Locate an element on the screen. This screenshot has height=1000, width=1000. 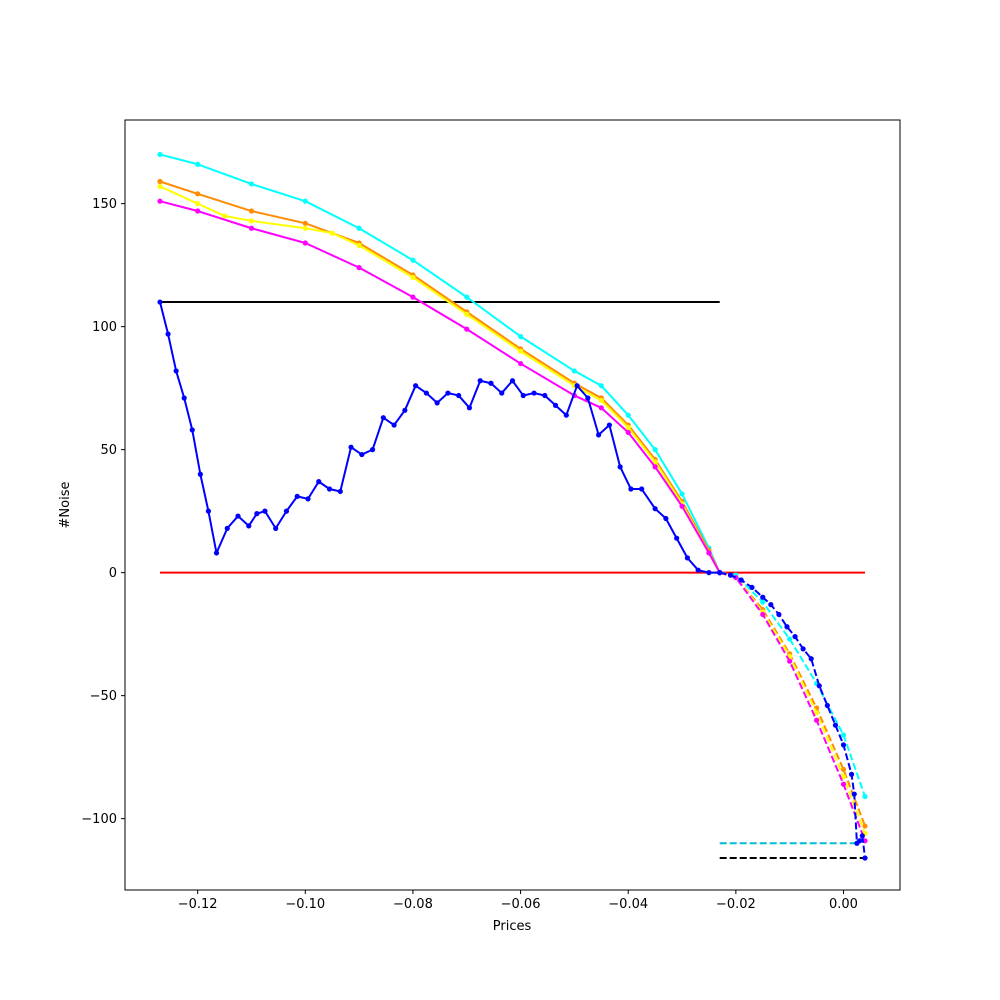
y-axis-ticks: −100 −50 0 50 100 150 is located at coordinates (103, 512).